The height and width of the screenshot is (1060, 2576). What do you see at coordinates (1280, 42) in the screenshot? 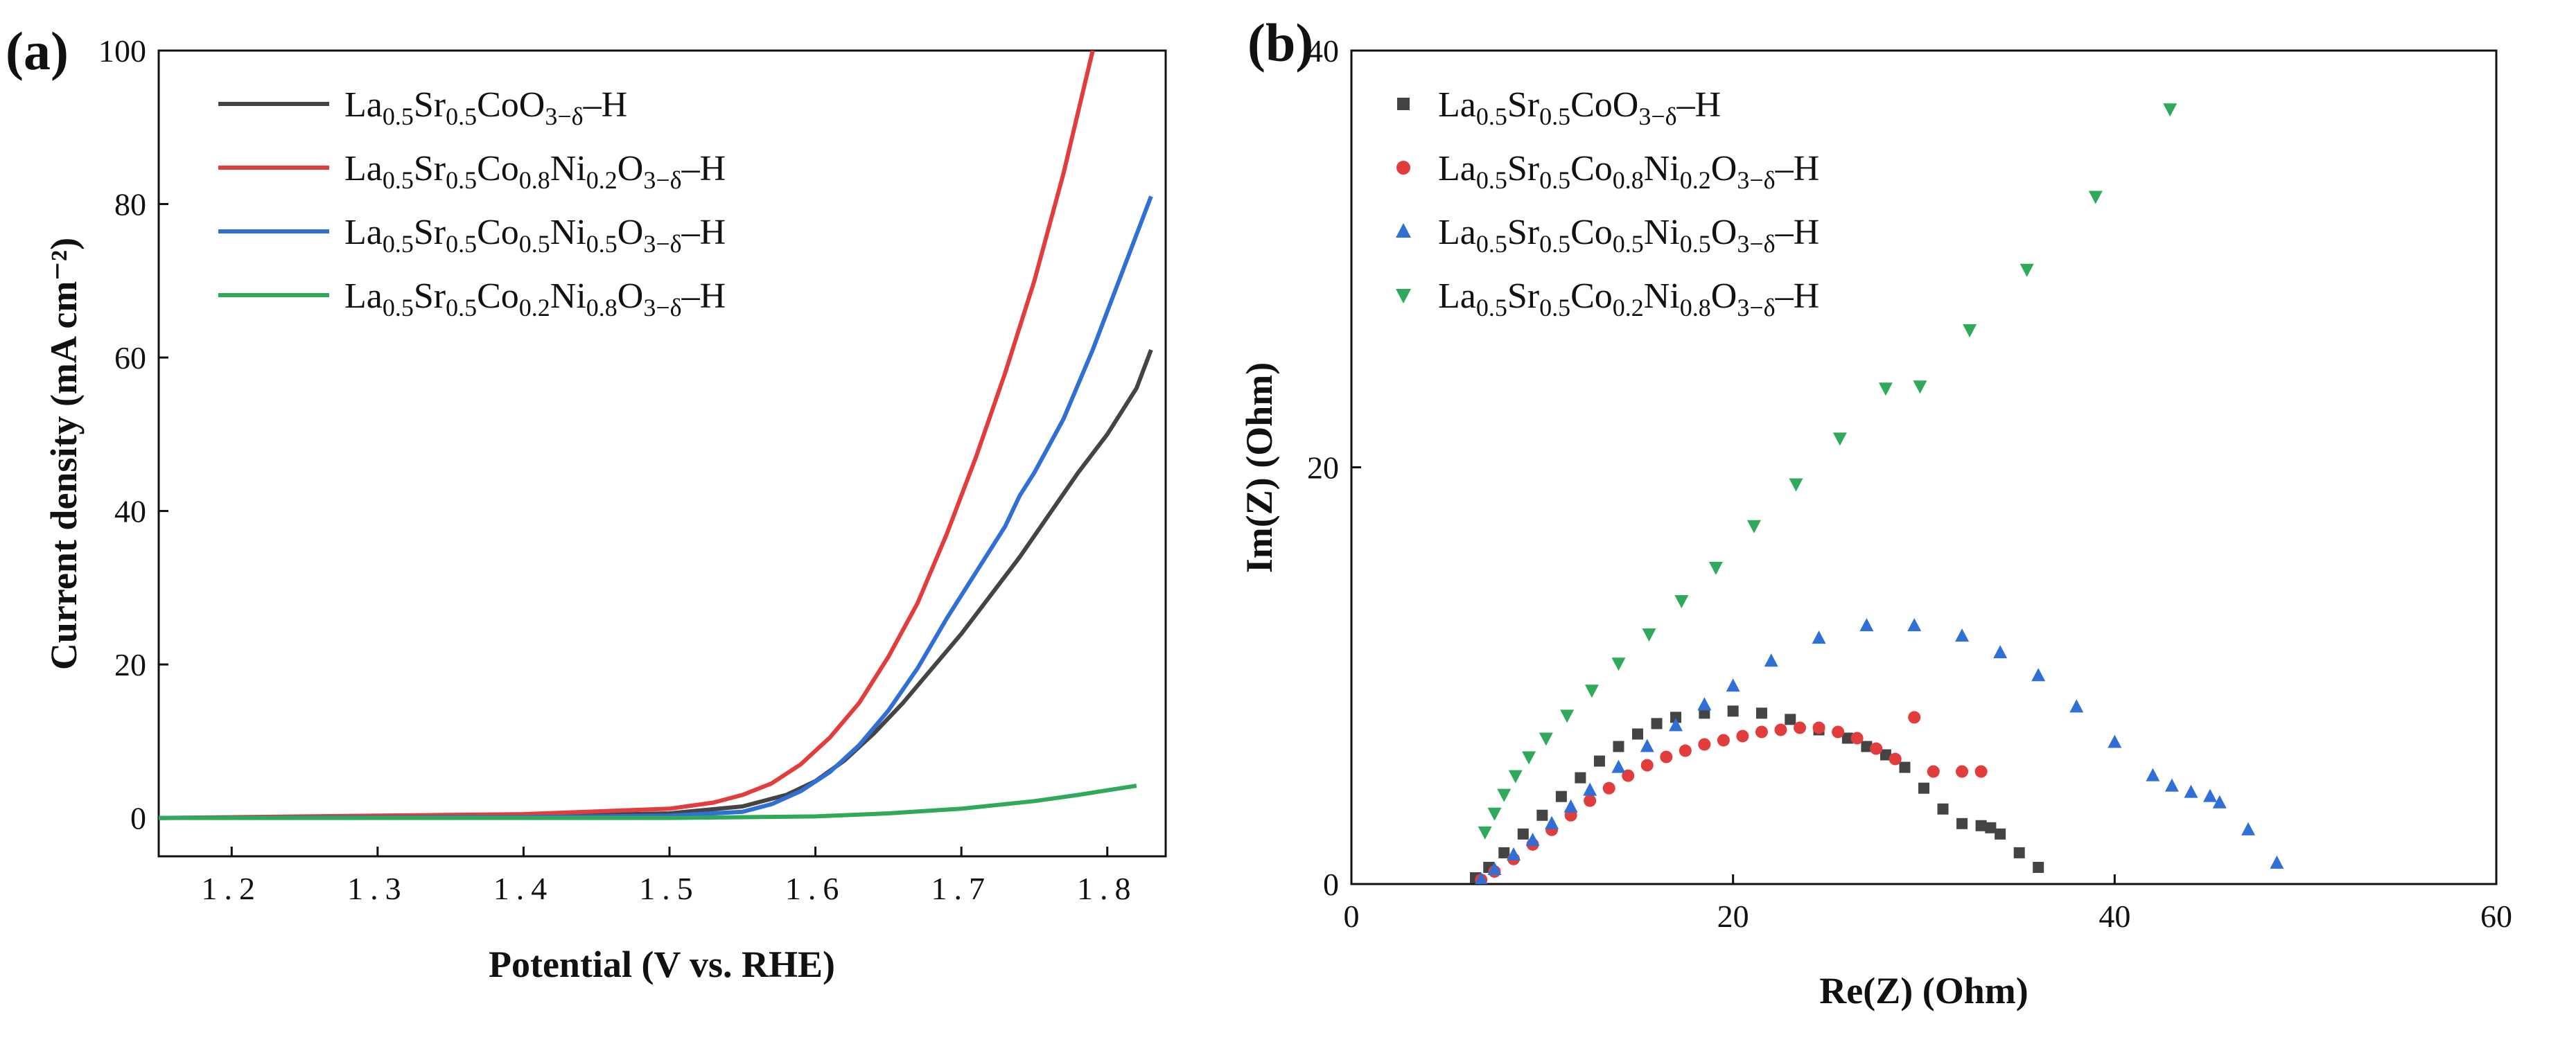
I see `panel-b-label: (b)` at bounding box center [1280, 42].